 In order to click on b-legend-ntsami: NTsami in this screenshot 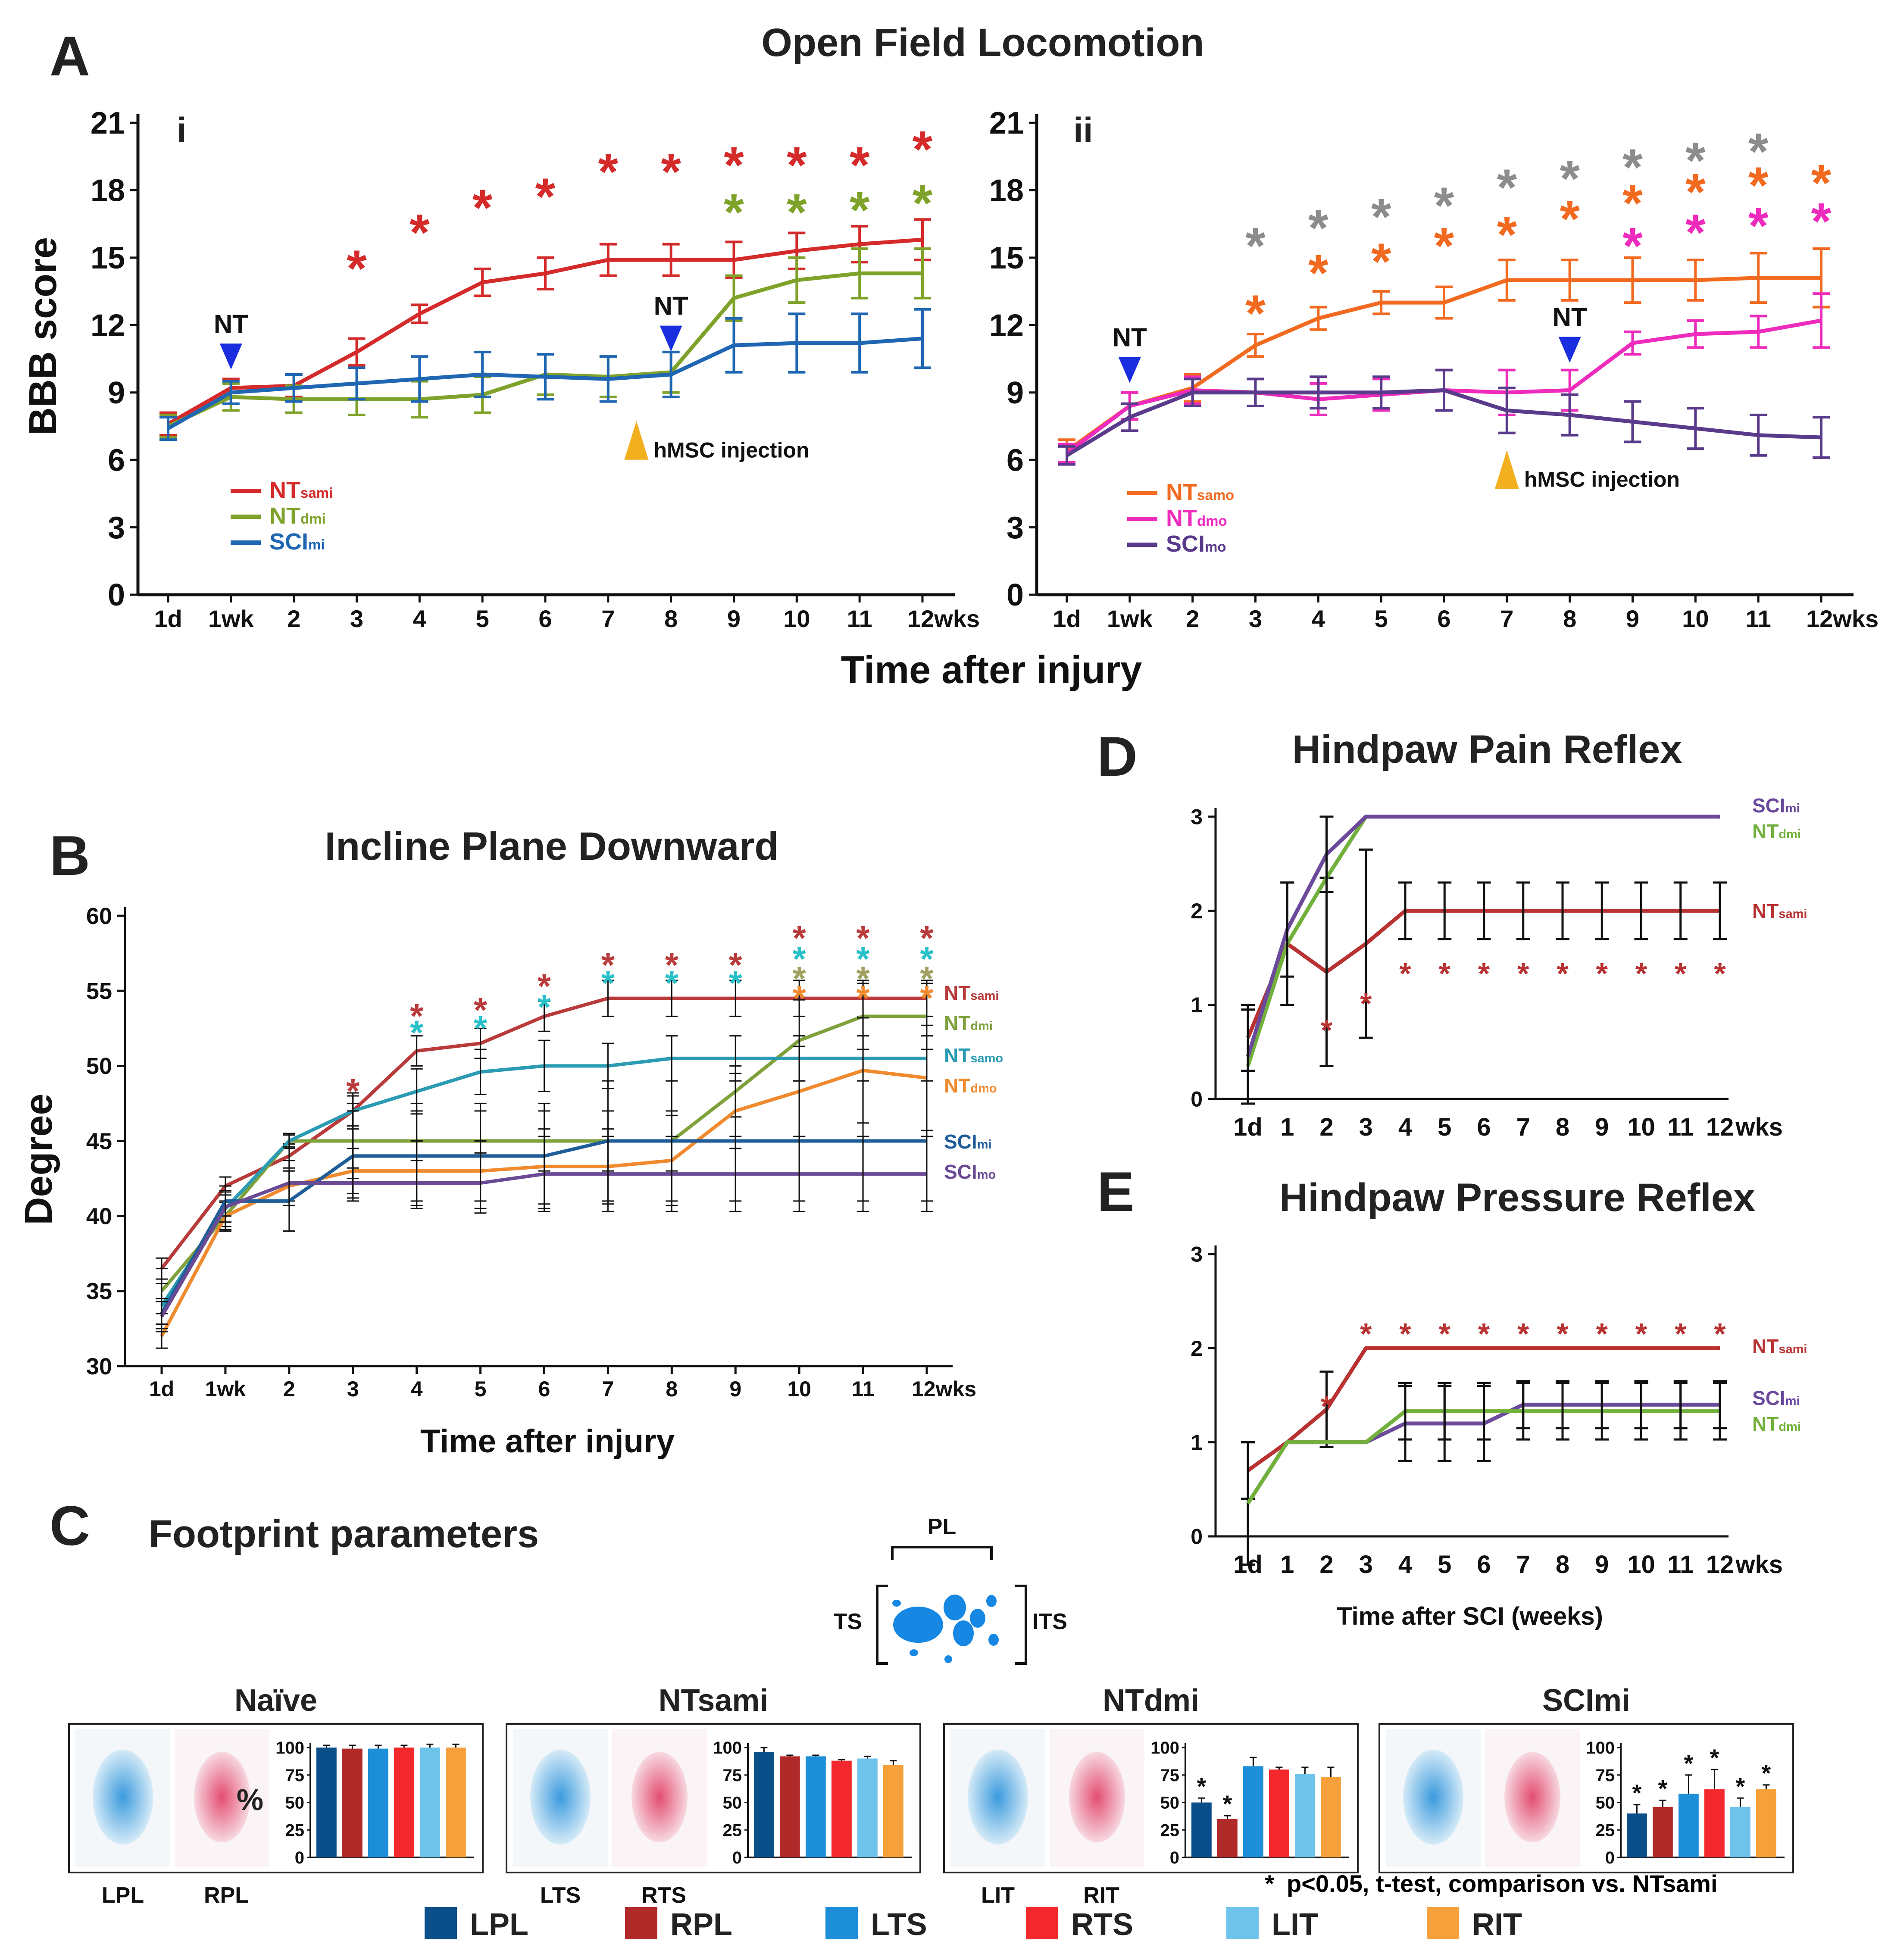, I will do `click(971, 993)`.